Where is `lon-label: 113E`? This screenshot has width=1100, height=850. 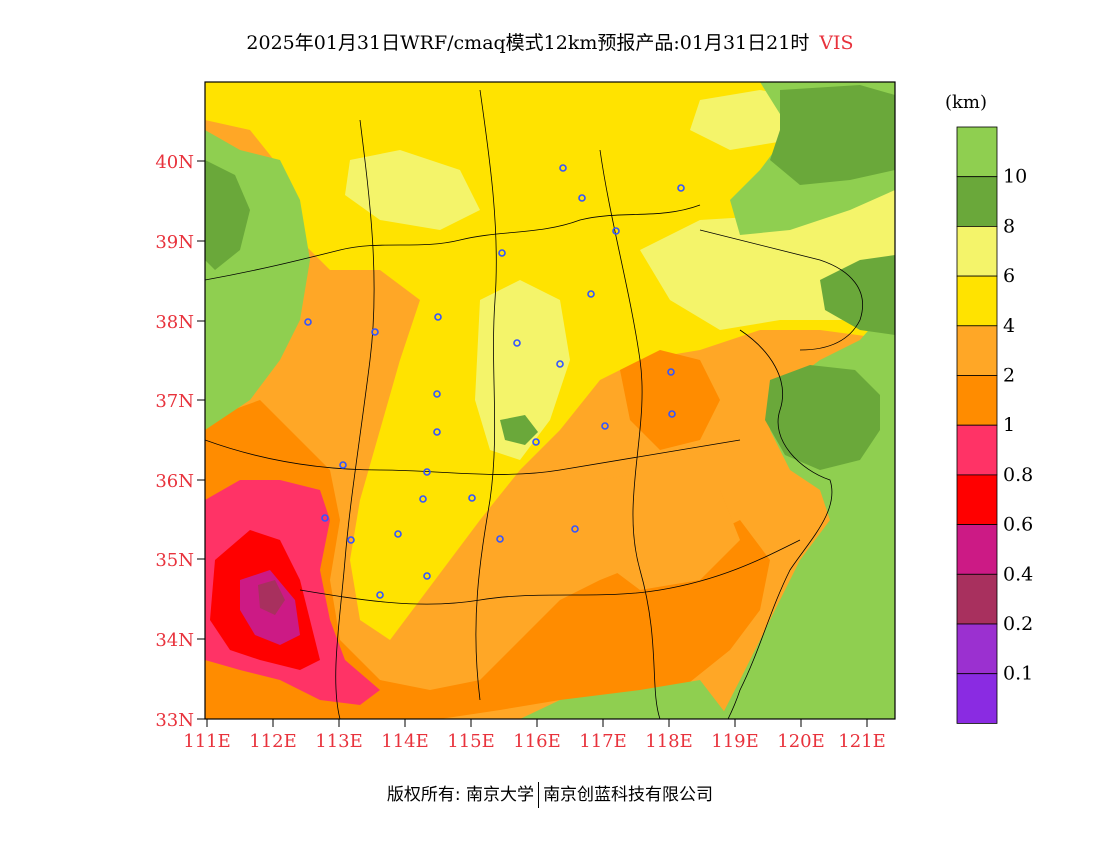
lon-label: 113E is located at coordinates (339, 741).